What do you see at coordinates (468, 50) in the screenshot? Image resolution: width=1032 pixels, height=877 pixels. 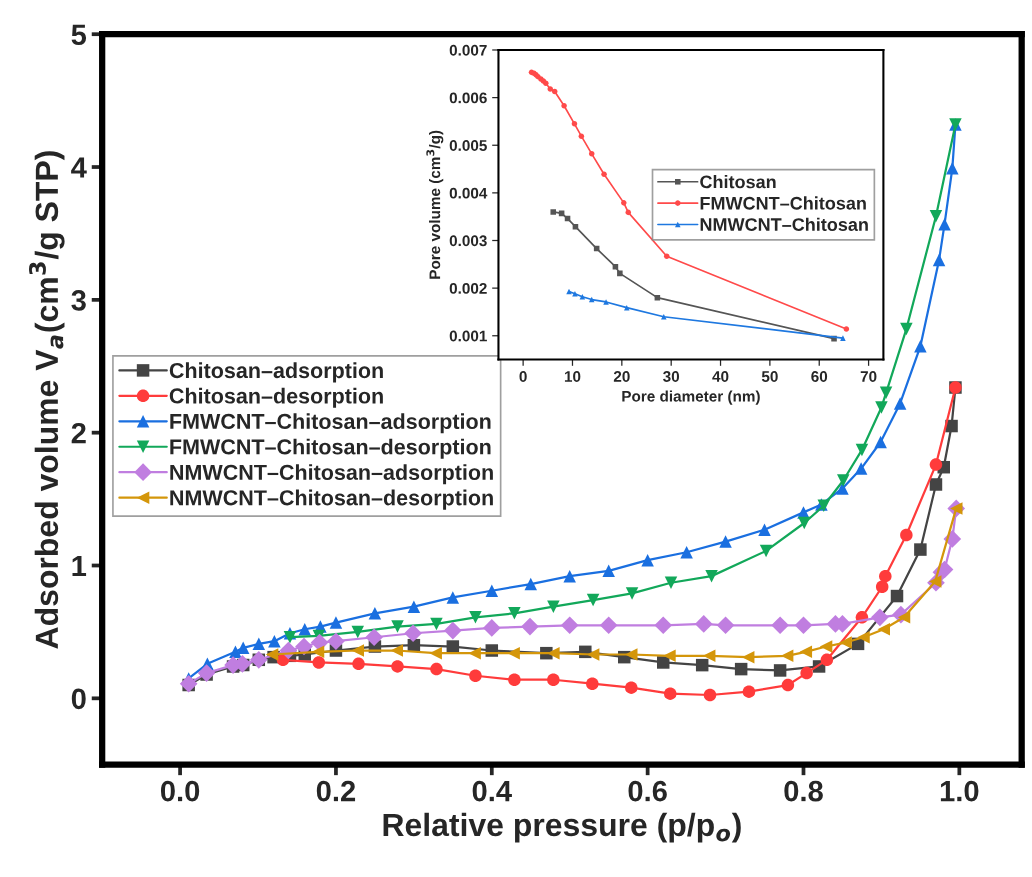 I see `y-tick-label: 0.007` at bounding box center [468, 50].